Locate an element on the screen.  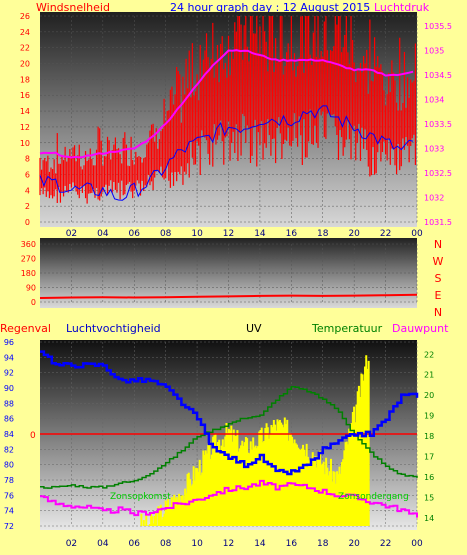
sunrise-label: Zonsopkomst is located at coordinates (140, 497).